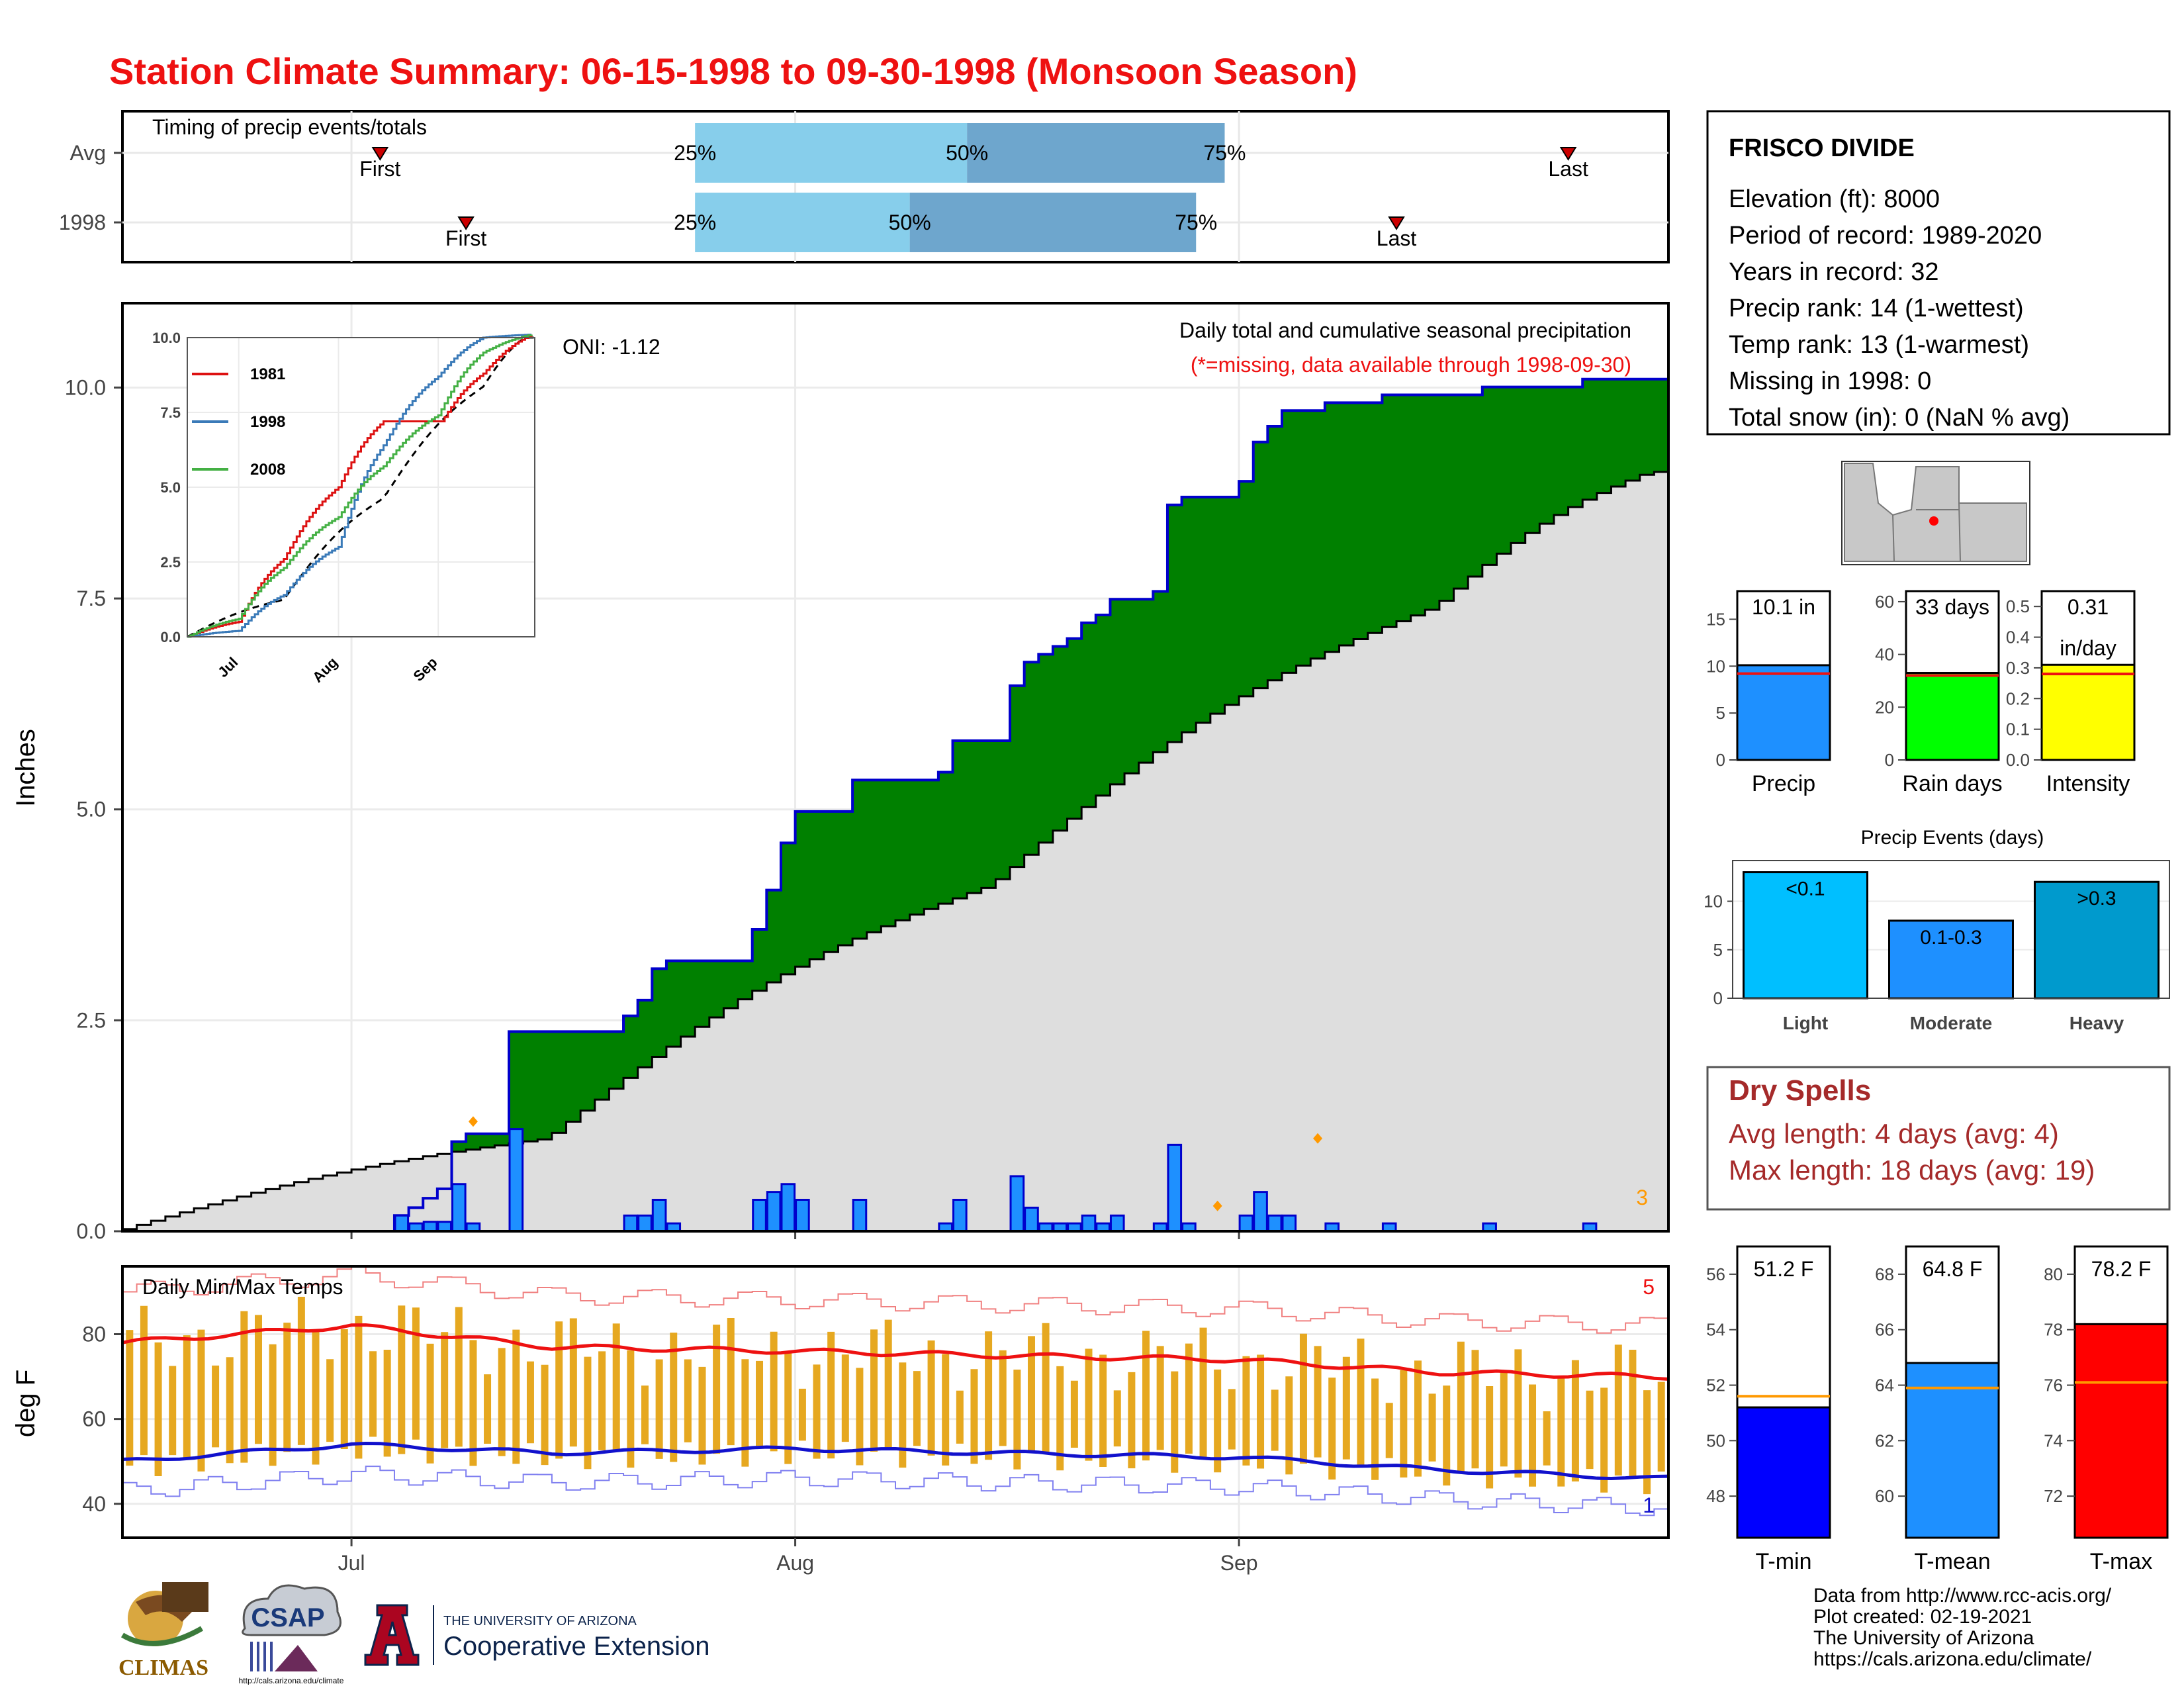 The image size is (2184, 1688). Describe the element at coordinates (1800, 1090) in the screenshot. I see `dry-spells-title: Dry Spells` at that location.